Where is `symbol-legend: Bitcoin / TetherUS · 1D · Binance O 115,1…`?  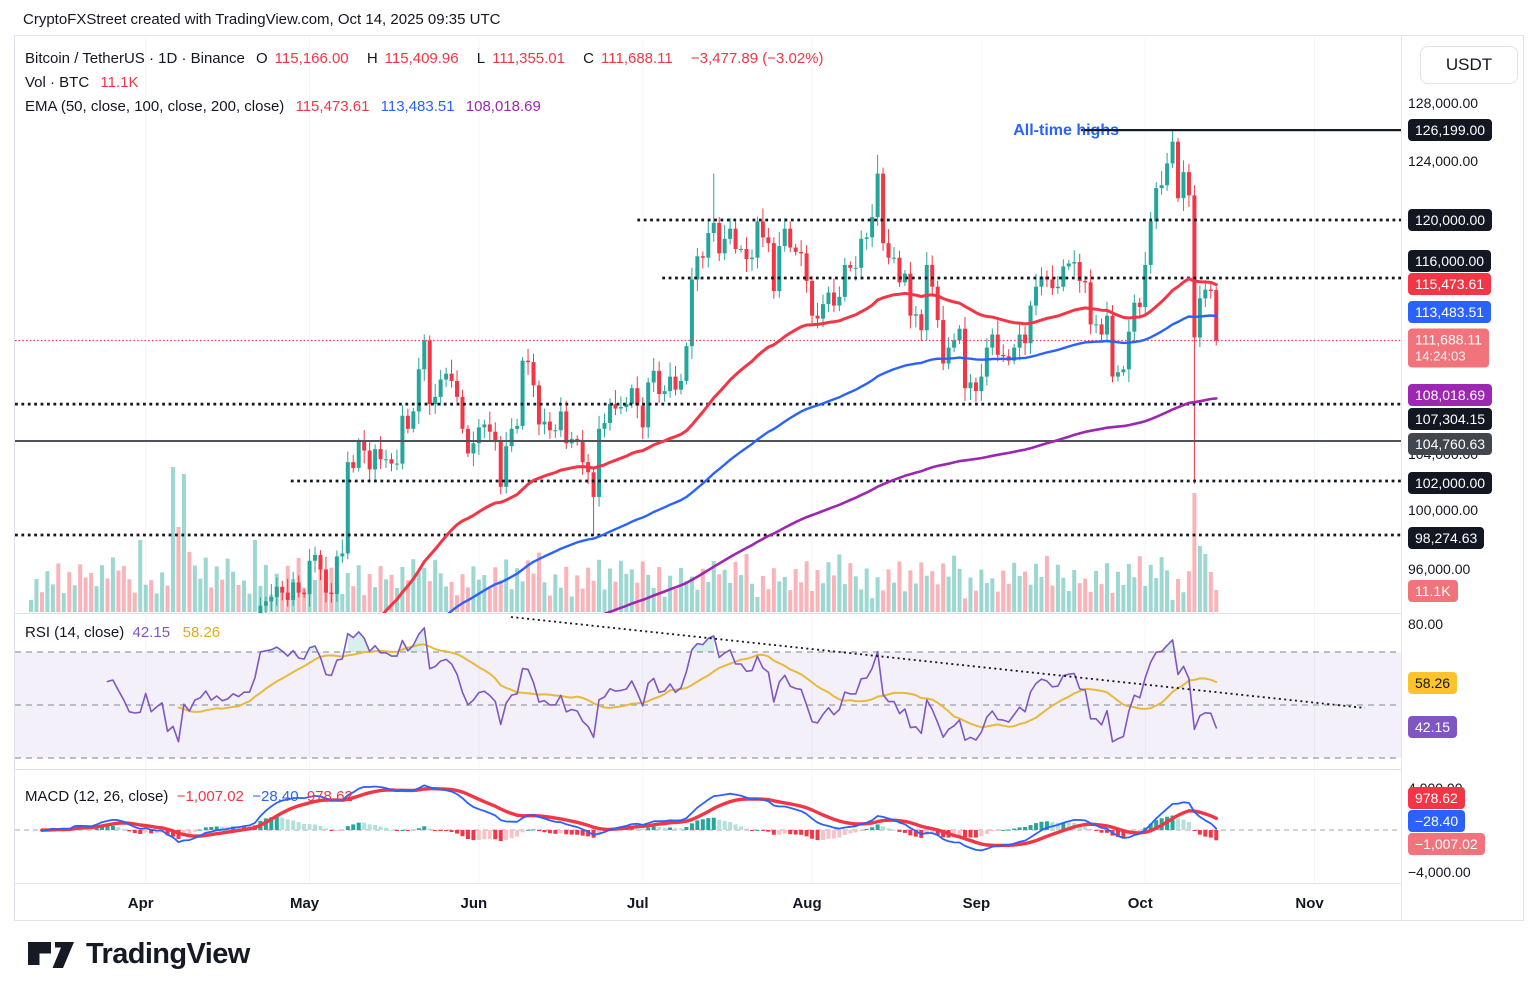 symbol-legend: Bitcoin / TetherUS · 1D · Binance O 115,1… is located at coordinates (428, 58).